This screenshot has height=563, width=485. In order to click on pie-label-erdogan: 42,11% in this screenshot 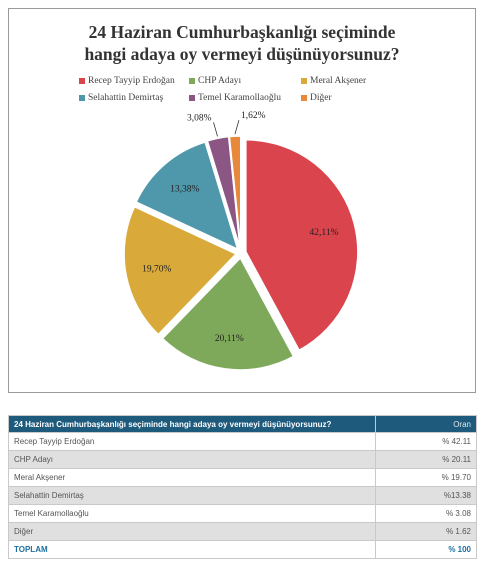, I will do `click(324, 233)`.